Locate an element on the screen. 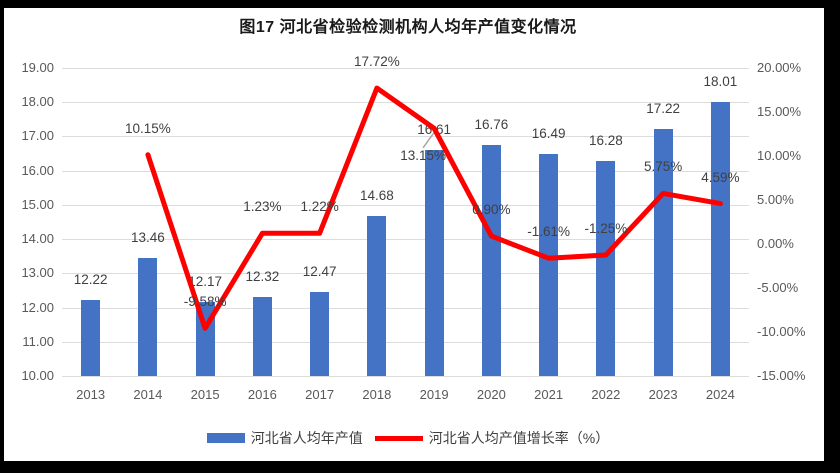 Image resolution: width=840 pixels, height=473 pixels. x-axis-label-2022: 2022 is located at coordinates (606, 394).